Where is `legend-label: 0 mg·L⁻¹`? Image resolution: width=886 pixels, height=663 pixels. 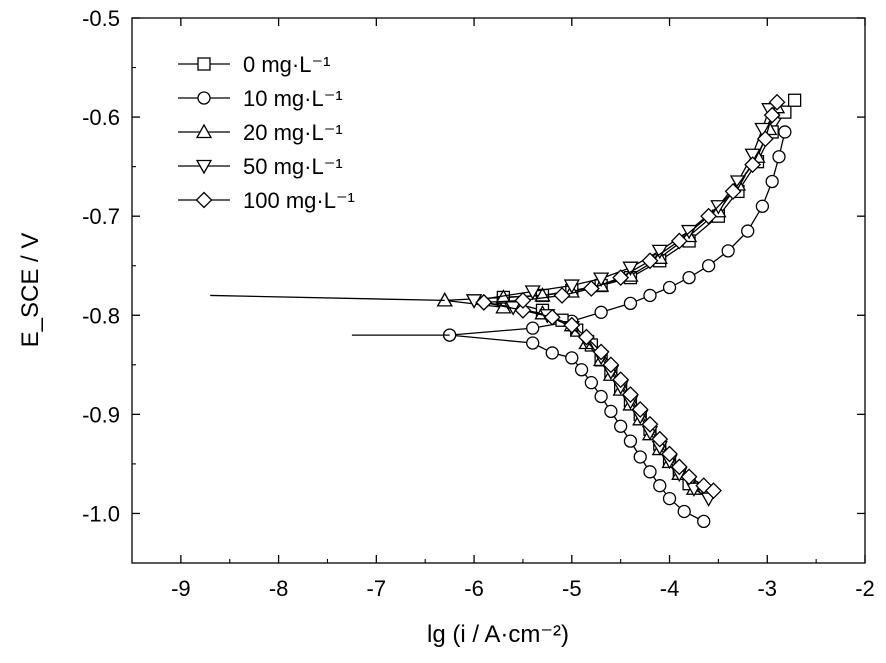 legend-label: 0 mg·L⁻¹ is located at coordinates (286, 64).